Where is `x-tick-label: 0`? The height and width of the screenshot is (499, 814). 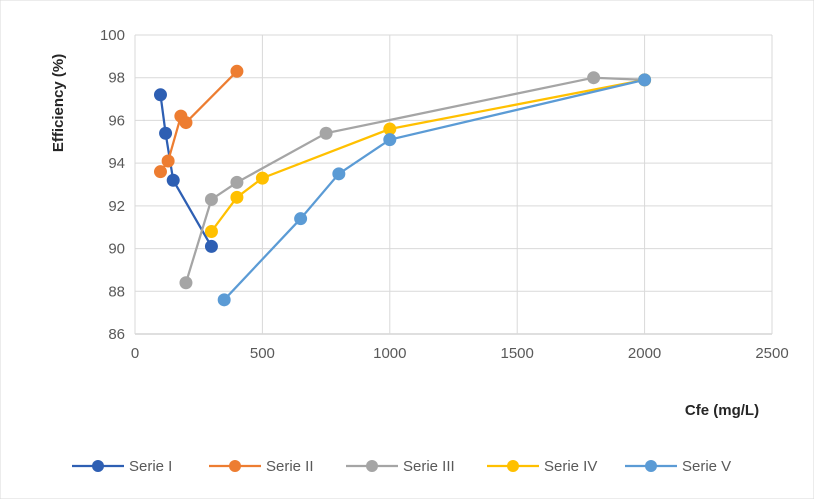
x-tick-label: 0 is located at coordinates (135, 353).